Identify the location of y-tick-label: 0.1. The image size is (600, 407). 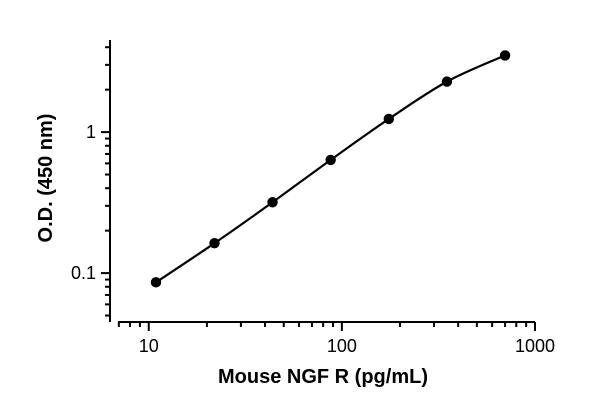
(83, 273).